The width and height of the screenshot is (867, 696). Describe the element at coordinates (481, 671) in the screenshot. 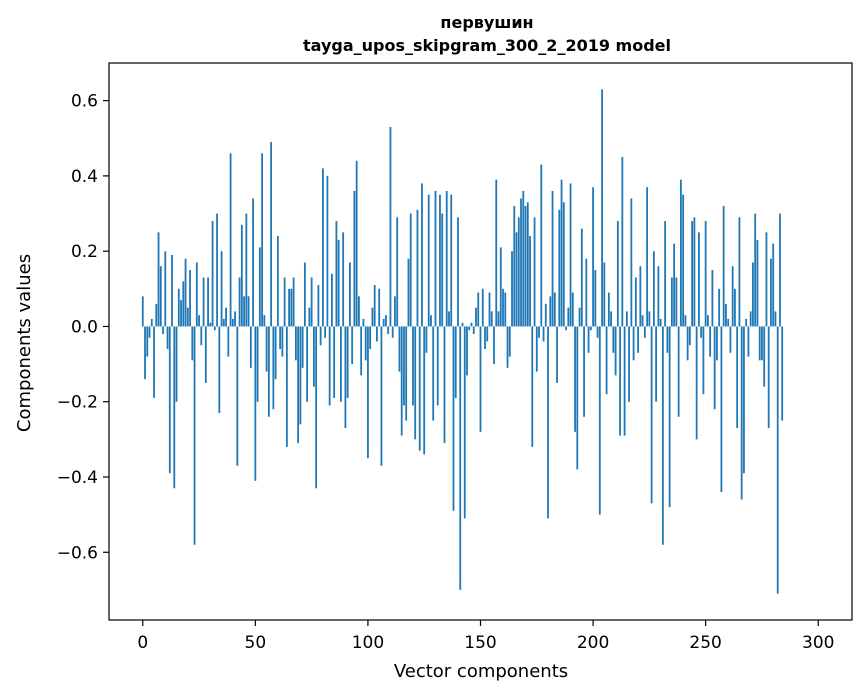

I see `x-axis-label: Vector components` at that location.